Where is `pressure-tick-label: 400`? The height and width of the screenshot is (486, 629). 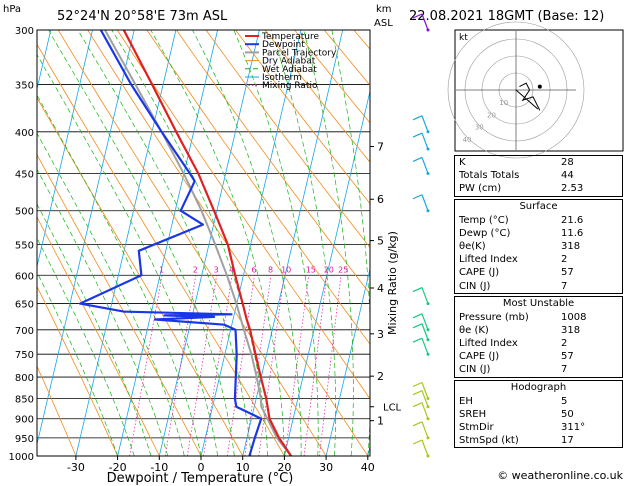 pressure-tick-label: 400 is located at coordinates (24, 133).